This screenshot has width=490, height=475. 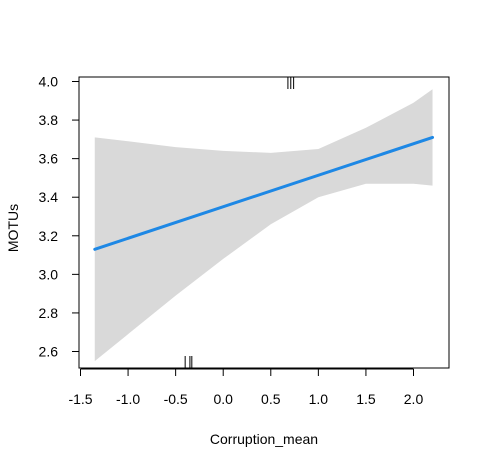 I want to click on x-tick-label: -1.0, so click(x=128, y=399).